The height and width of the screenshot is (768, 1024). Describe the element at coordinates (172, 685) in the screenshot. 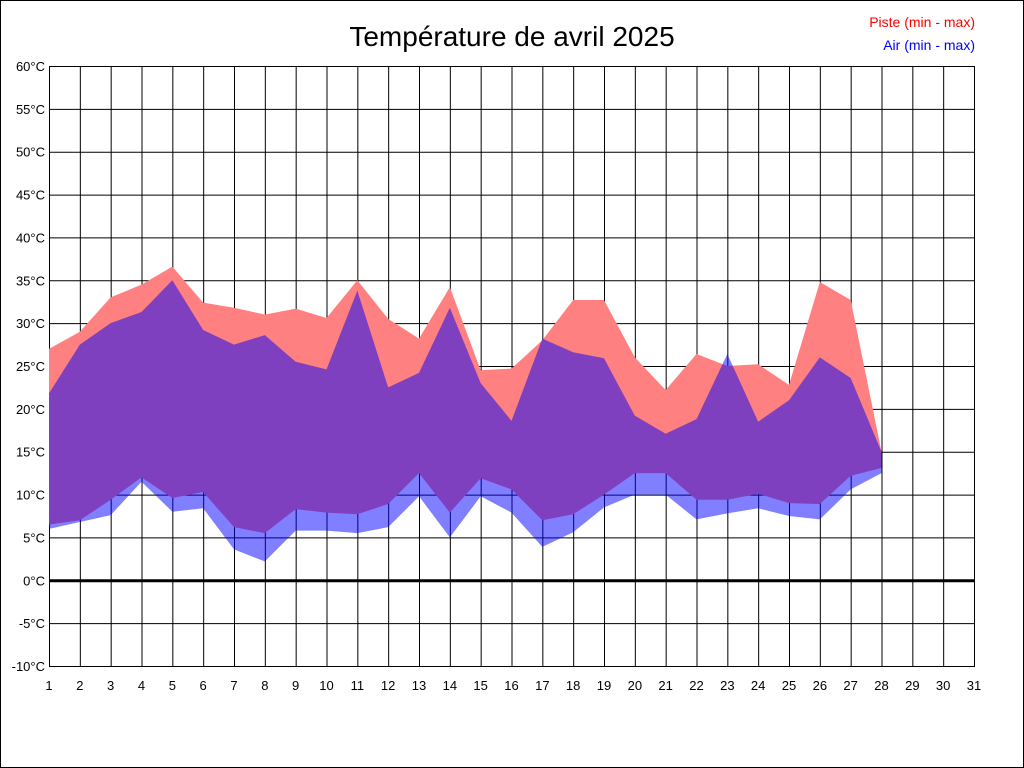

I see `x-tick-label: 5` at that location.